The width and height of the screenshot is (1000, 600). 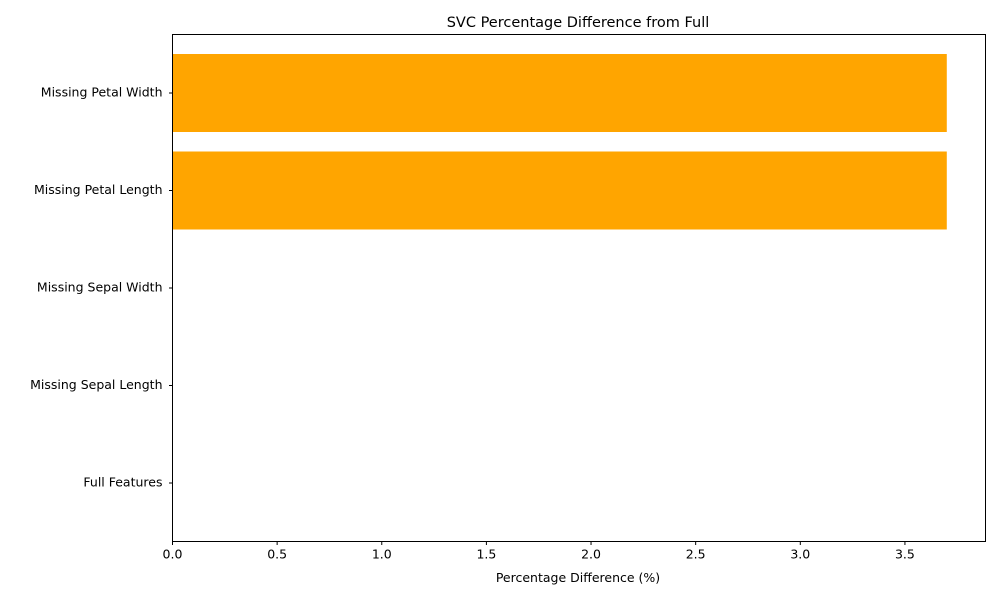 What do you see at coordinates (905, 554) in the screenshot?
I see `x-tick-label: 3.5` at bounding box center [905, 554].